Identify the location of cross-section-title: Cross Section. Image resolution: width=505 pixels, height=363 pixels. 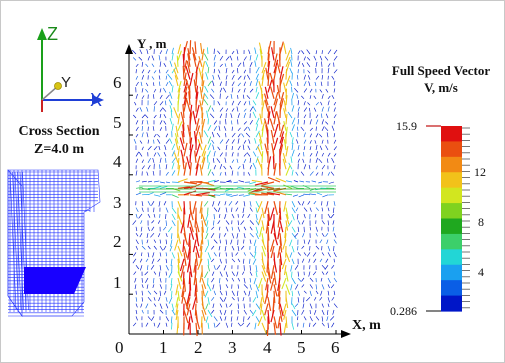
(59, 131).